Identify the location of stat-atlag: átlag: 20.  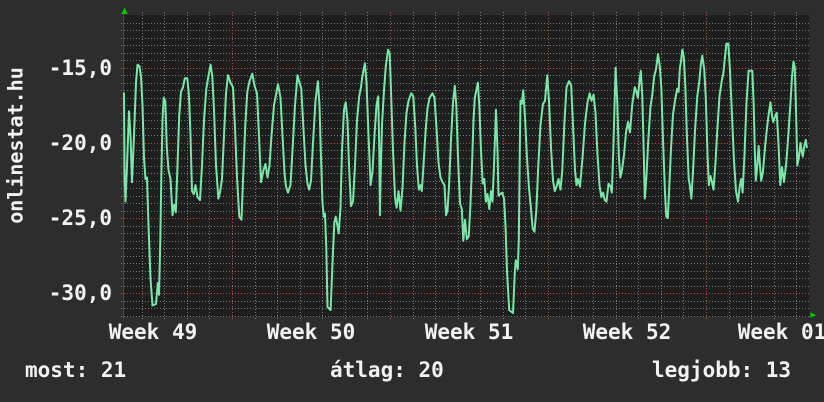
(387, 370).